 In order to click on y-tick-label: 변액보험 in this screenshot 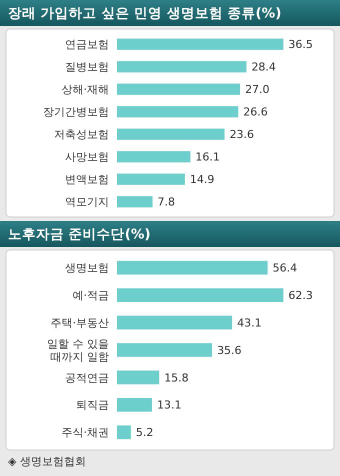, I will do `click(87, 179)`.